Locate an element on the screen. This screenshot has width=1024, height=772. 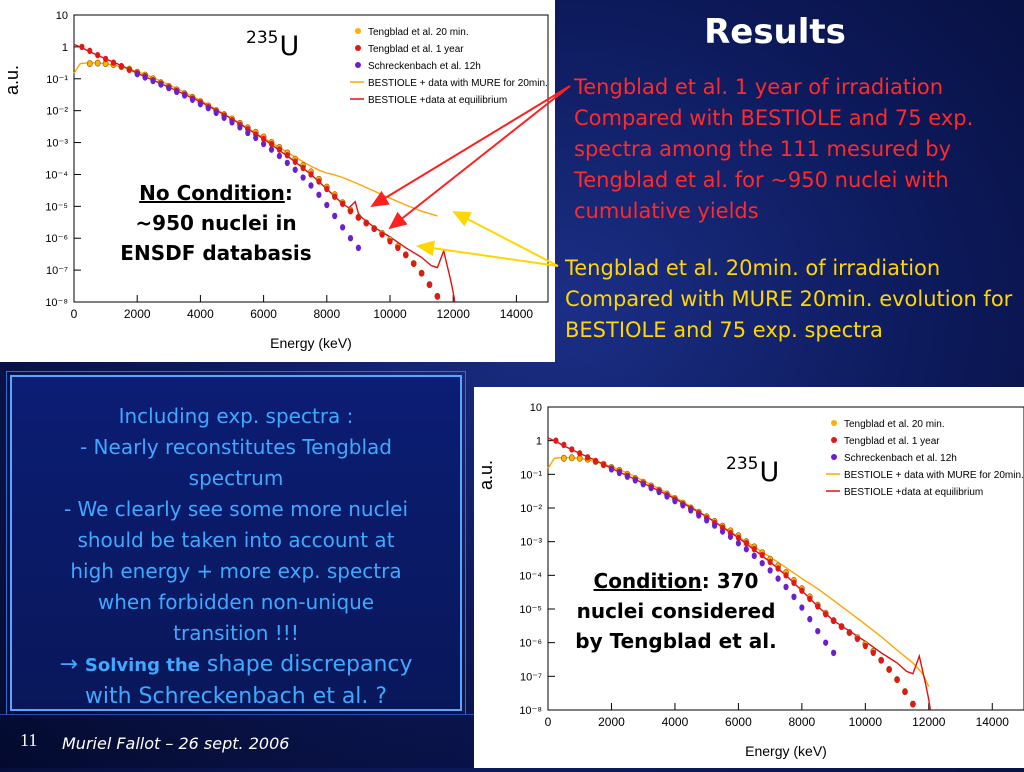
x-tick-label: 2000 is located at coordinates (611, 722).